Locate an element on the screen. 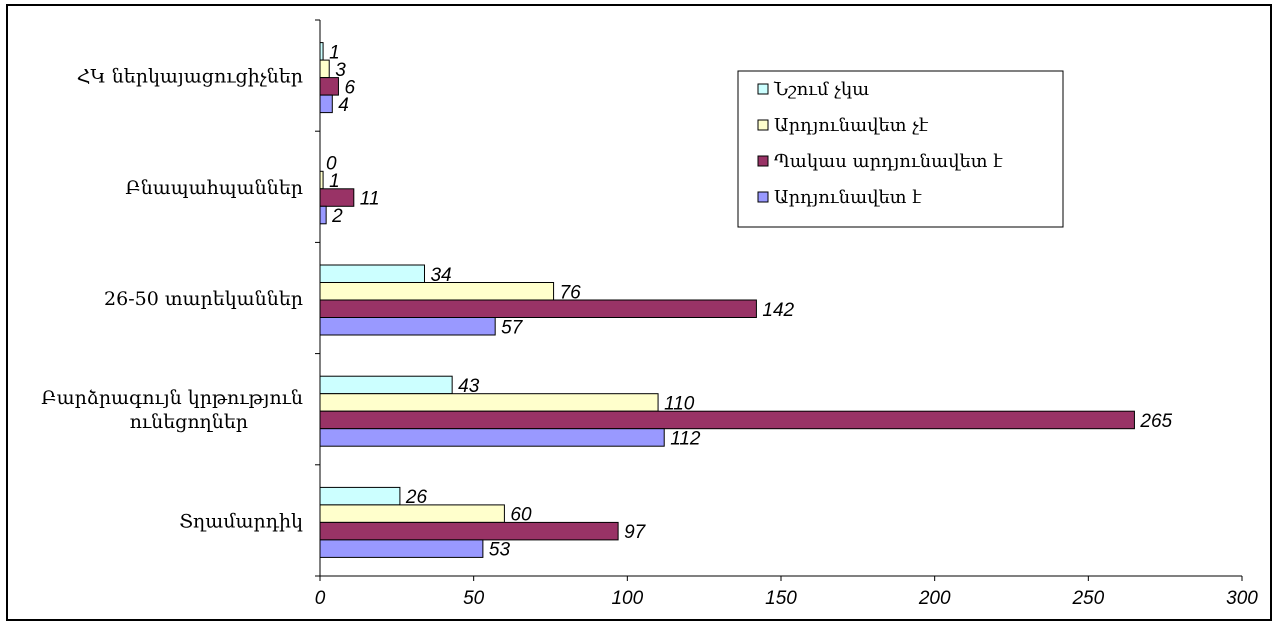  value-label: 60 is located at coordinates (521, 515).